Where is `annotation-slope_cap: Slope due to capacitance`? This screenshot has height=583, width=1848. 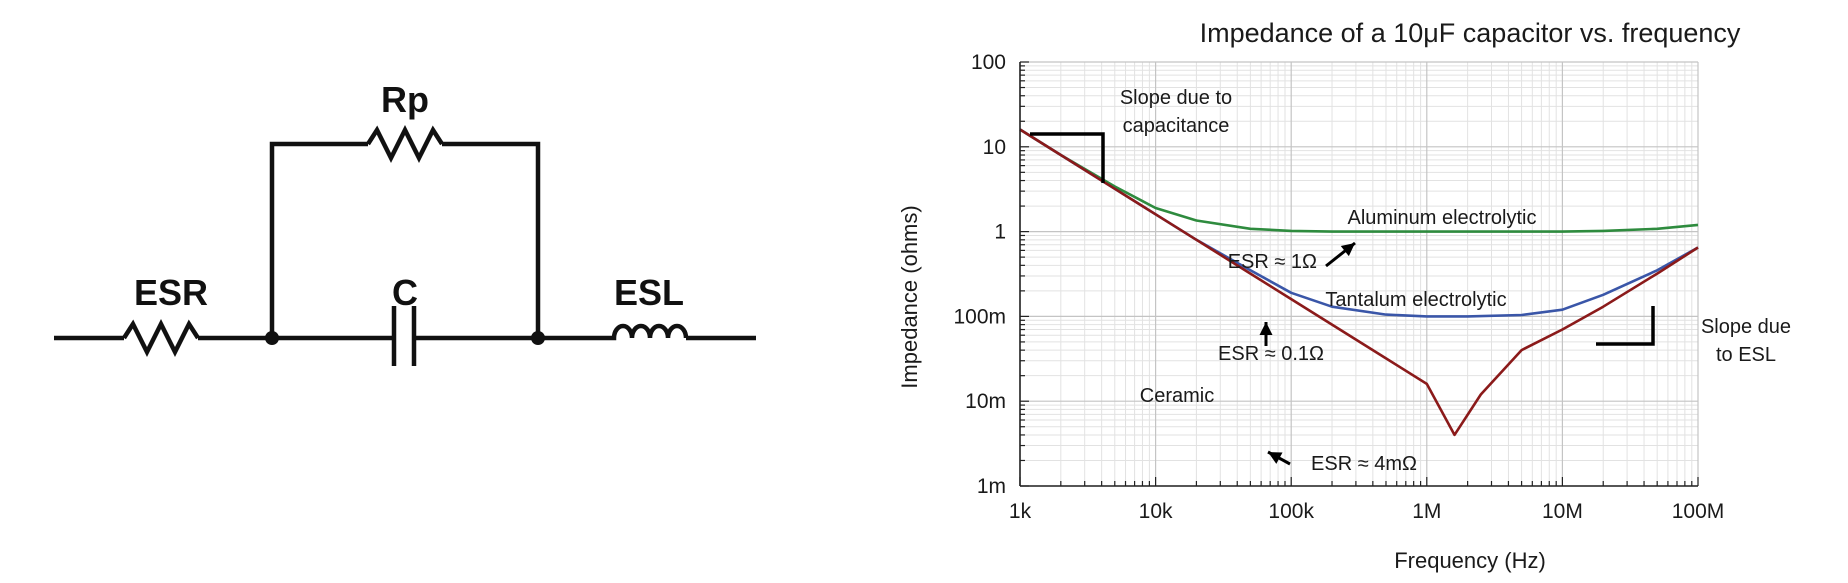
annotation-slope_cap: Slope due to capacitance is located at coordinates (1176, 112).